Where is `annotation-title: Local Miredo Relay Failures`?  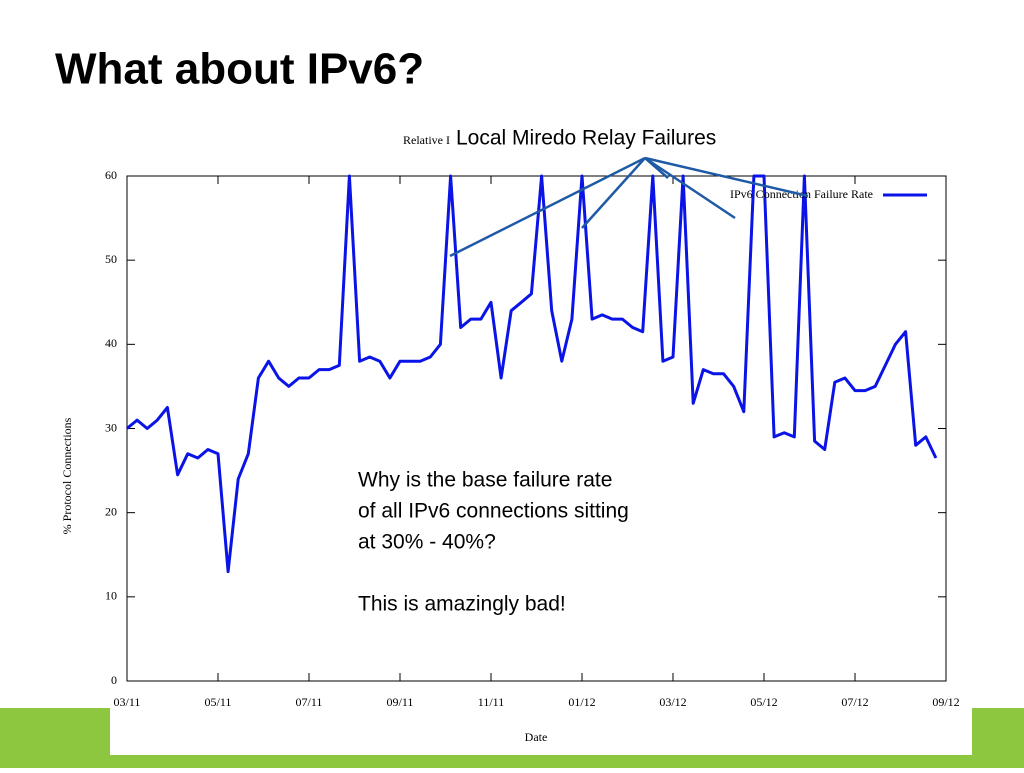 annotation-title: Local Miredo Relay Failures is located at coordinates (586, 138).